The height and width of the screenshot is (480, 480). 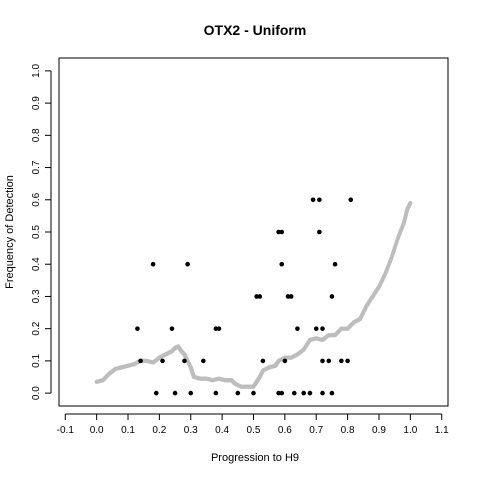 I want to click on x-tick-label: 0.5, so click(x=254, y=430).